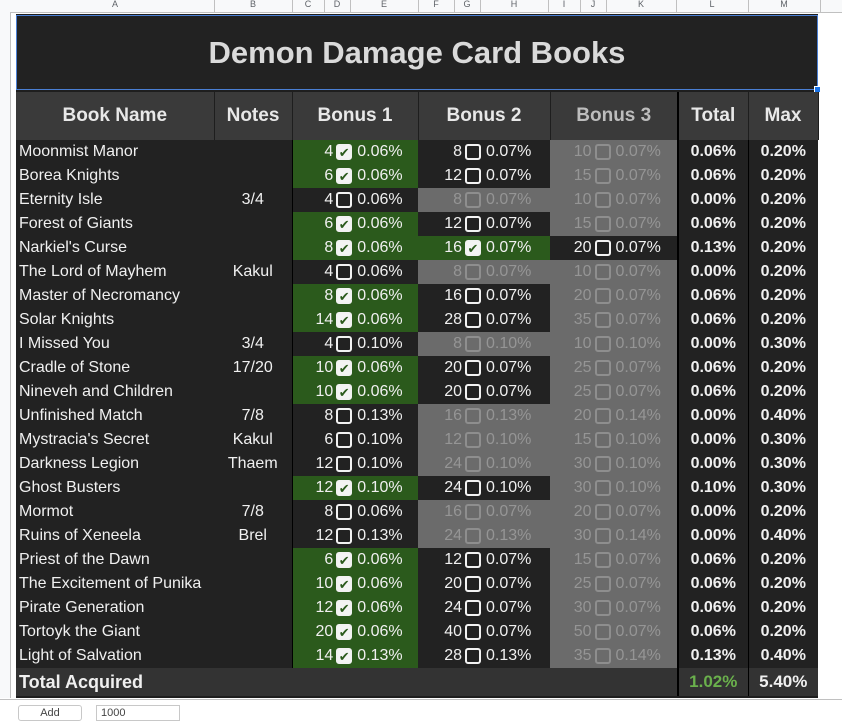 The width and height of the screenshot is (842, 721). What do you see at coordinates (115, 224) in the screenshot?
I see `book-name-cell: Forest of Giants` at bounding box center [115, 224].